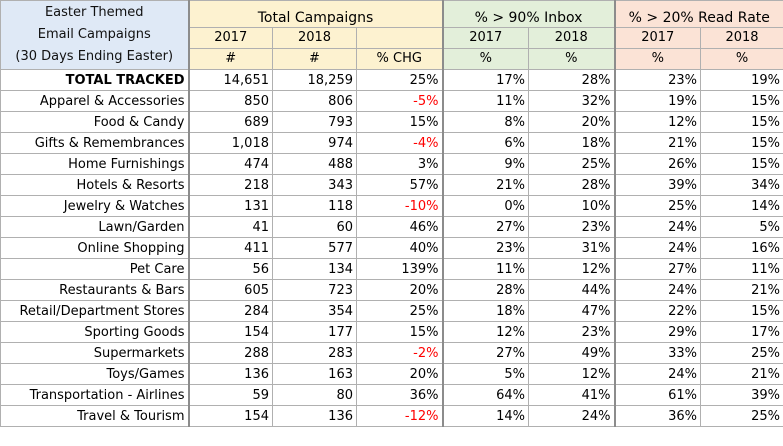 The height and width of the screenshot is (446, 783). Describe the element at coordinates (399, 269) in the screenshot. I see `campaigns-pct-change: 139%` at that location.